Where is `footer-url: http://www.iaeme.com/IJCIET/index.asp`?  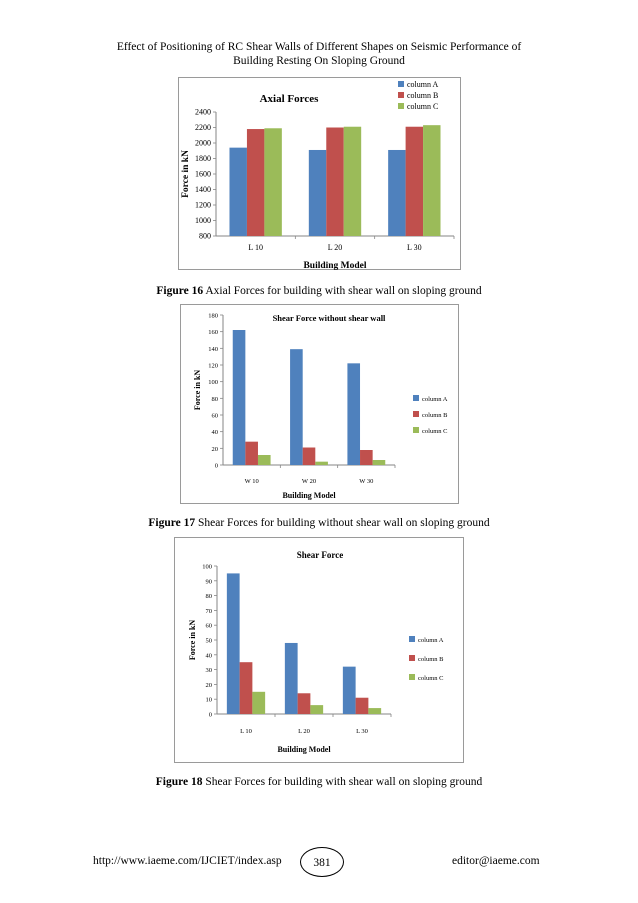
footer-url: http://www.iaeme.com/IJCIET/index.asp is located at coordinates (187, 861).